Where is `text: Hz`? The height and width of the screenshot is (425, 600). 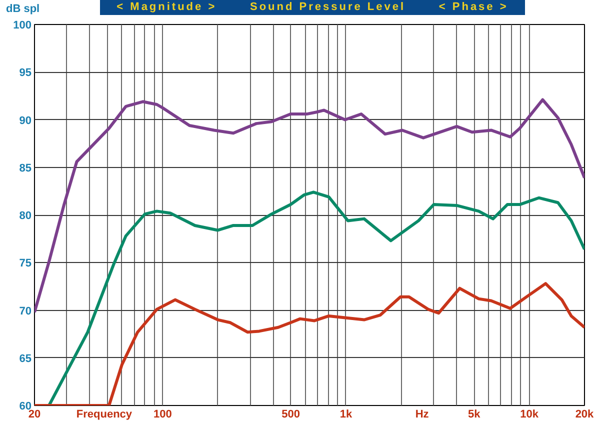 text: Hz is located at coordinates (422, 414).